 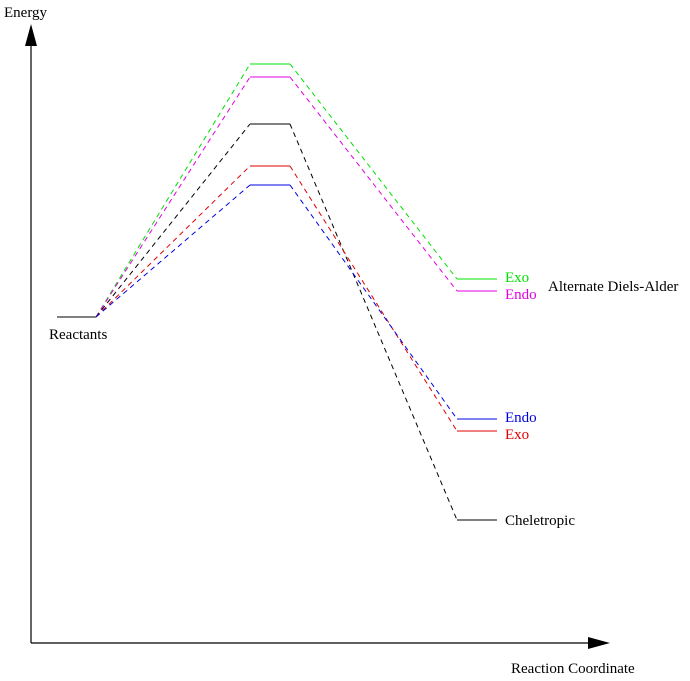 I want to click on exo-rise, so click(x=173, y=241).